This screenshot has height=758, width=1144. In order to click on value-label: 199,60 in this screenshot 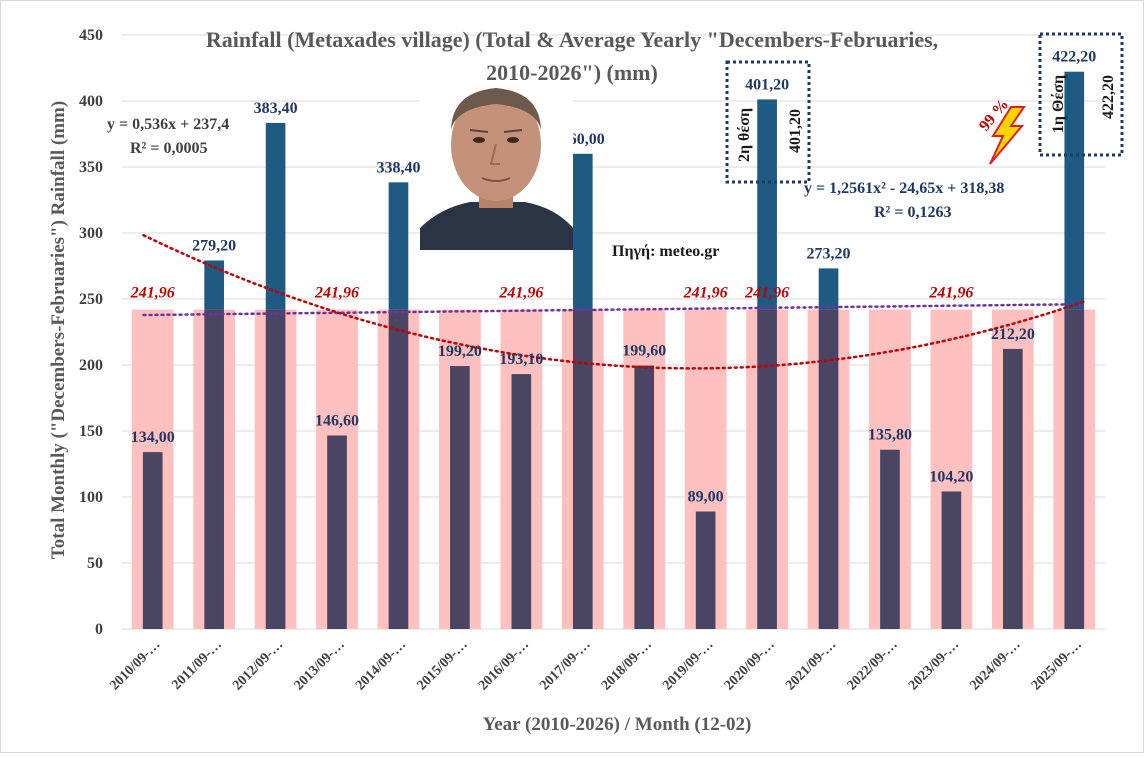, I will do `click(644, 351)`.